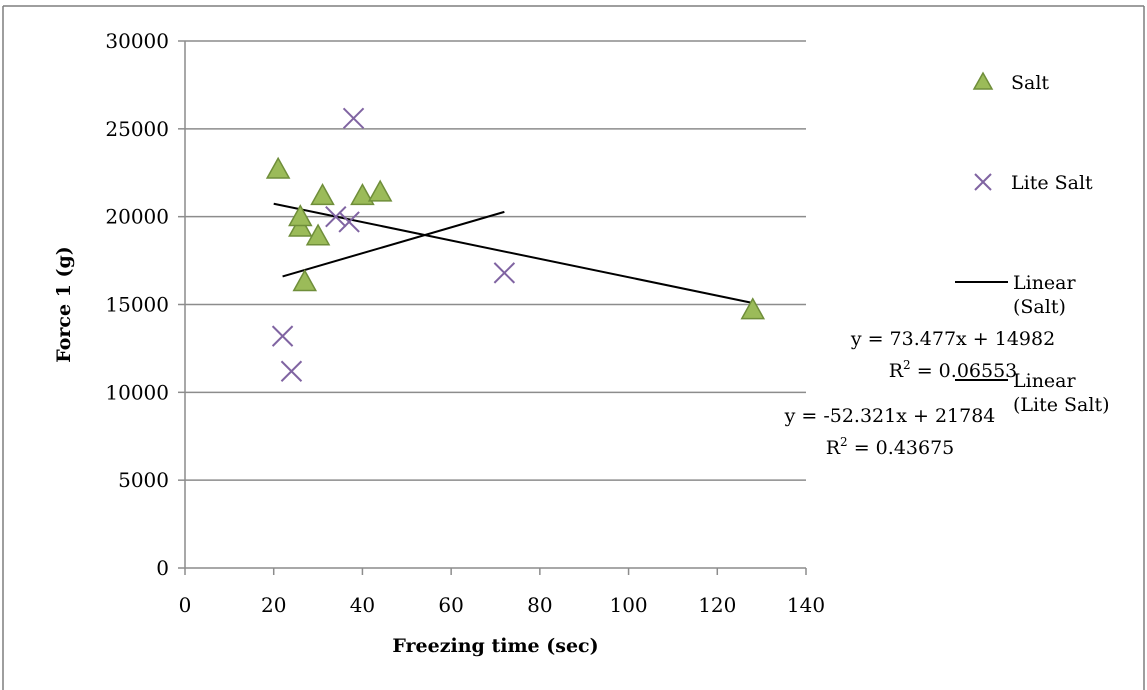 The width and height of the screenshot is (1147, 690). I want to click on y-tick-label-15000: 15000, so click(137, 305).